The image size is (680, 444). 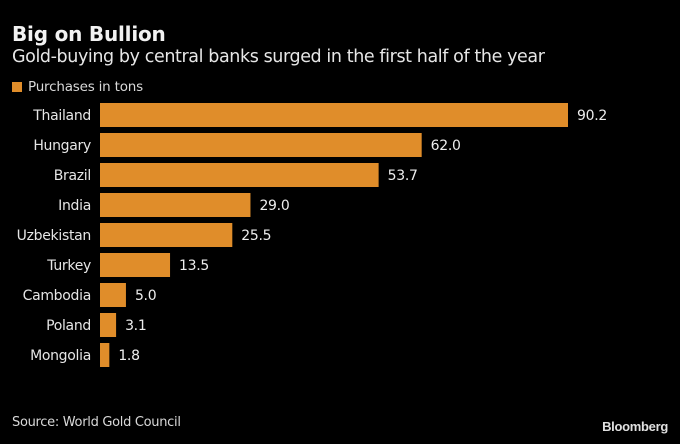 I want to click on bar-group-hungary: Hungary 62.0, so click(x=247, y=145).